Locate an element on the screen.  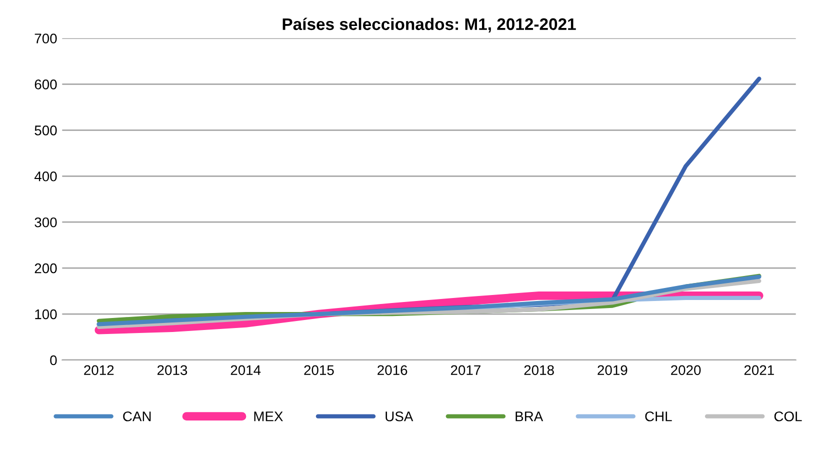
y-tick-label: 400 is located at coordinates (45, 176).